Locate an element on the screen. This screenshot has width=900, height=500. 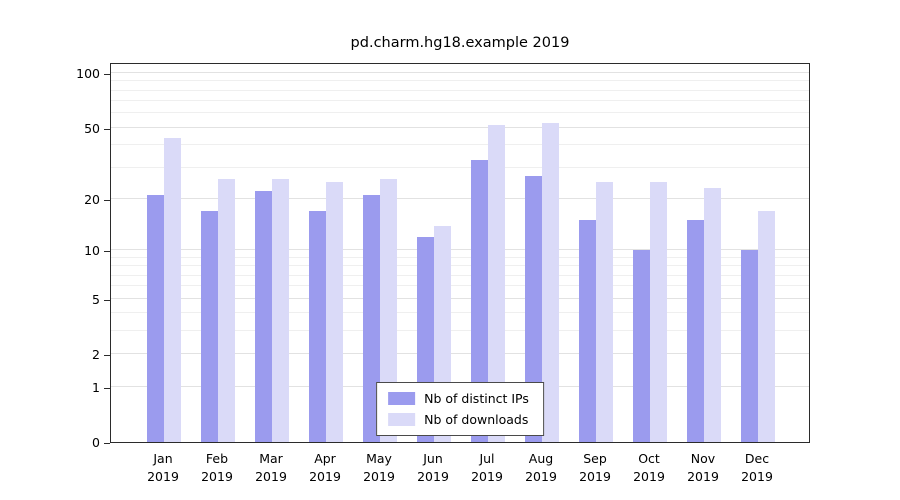
bar-distinct-ips-feb is located at coordinates (209, 326).